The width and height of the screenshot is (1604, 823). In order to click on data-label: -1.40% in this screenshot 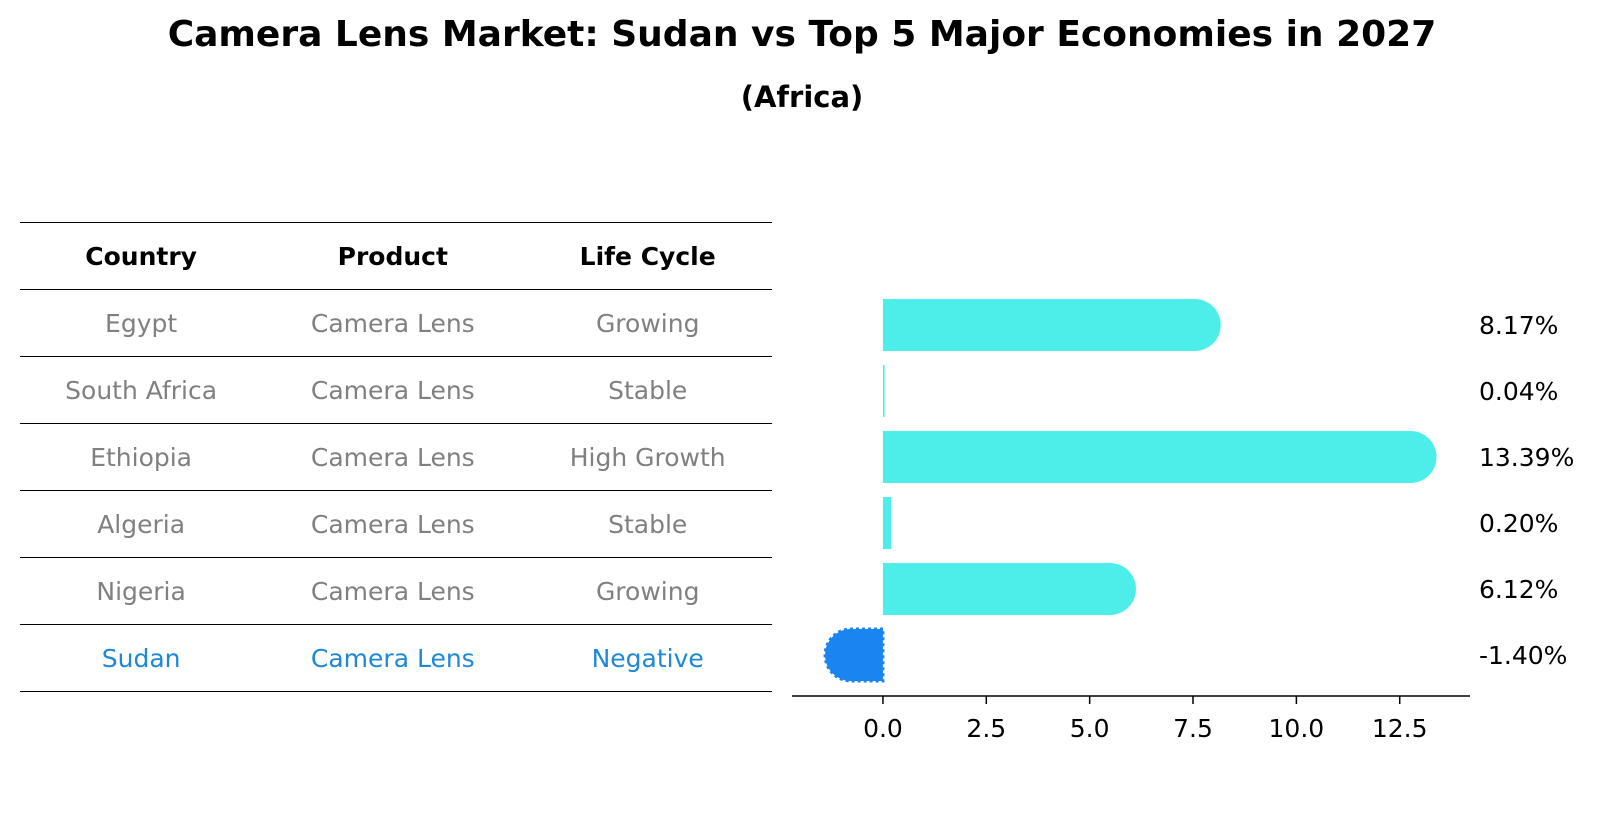, I will do `click(1523, 655)`.